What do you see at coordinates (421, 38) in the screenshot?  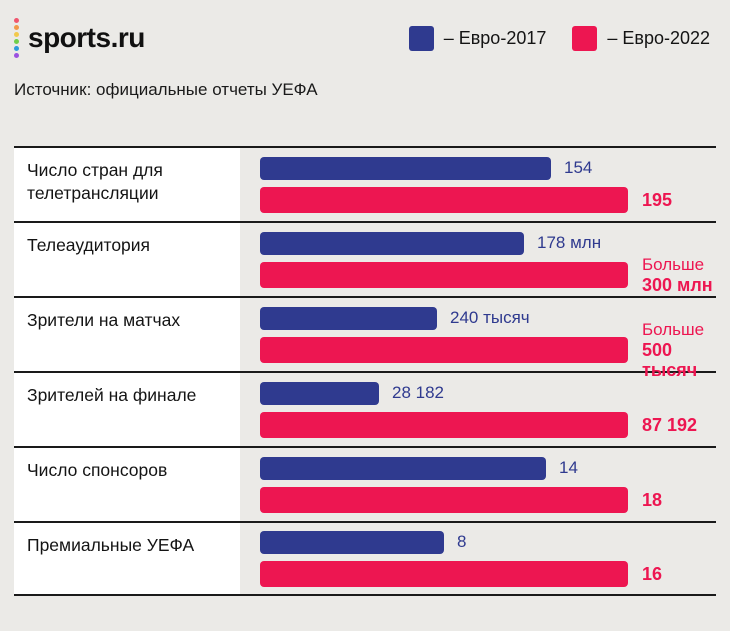 I see `legend-swatch-euro-2017` at bounding box center [421, 38].